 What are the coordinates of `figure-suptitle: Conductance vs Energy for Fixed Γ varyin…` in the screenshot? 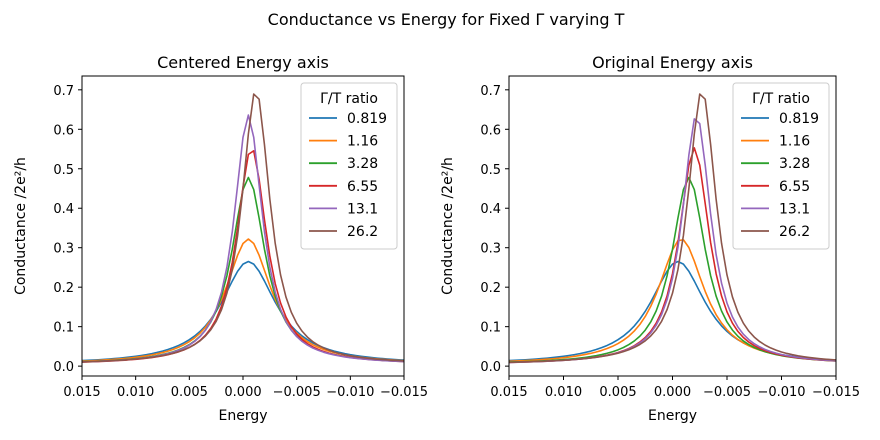 It's located at (446, 19).